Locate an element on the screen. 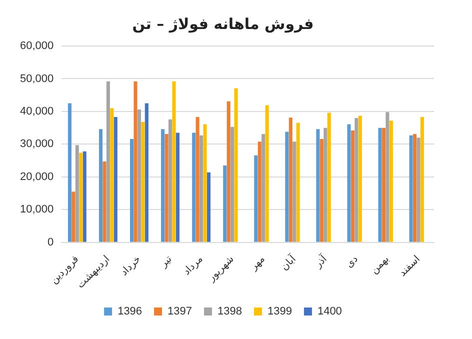 The height and width of the screenshot is (339, 472). x-tick-label: خرداد is located at coordinates (131, 266).